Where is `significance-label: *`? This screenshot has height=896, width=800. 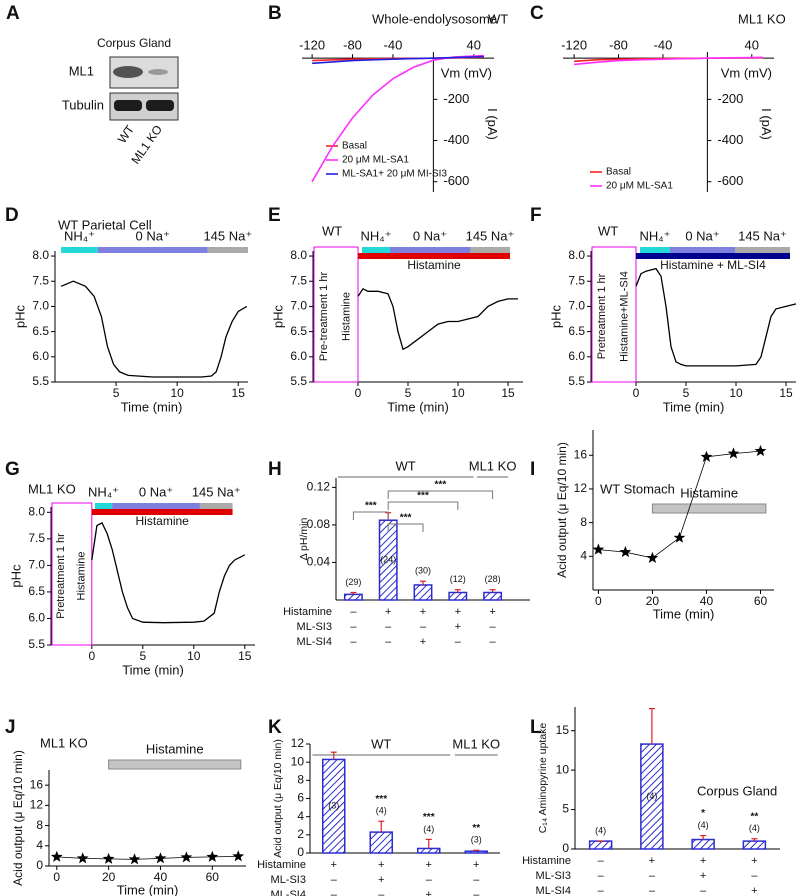
significance-label: * is located at coordinates (703, 813).